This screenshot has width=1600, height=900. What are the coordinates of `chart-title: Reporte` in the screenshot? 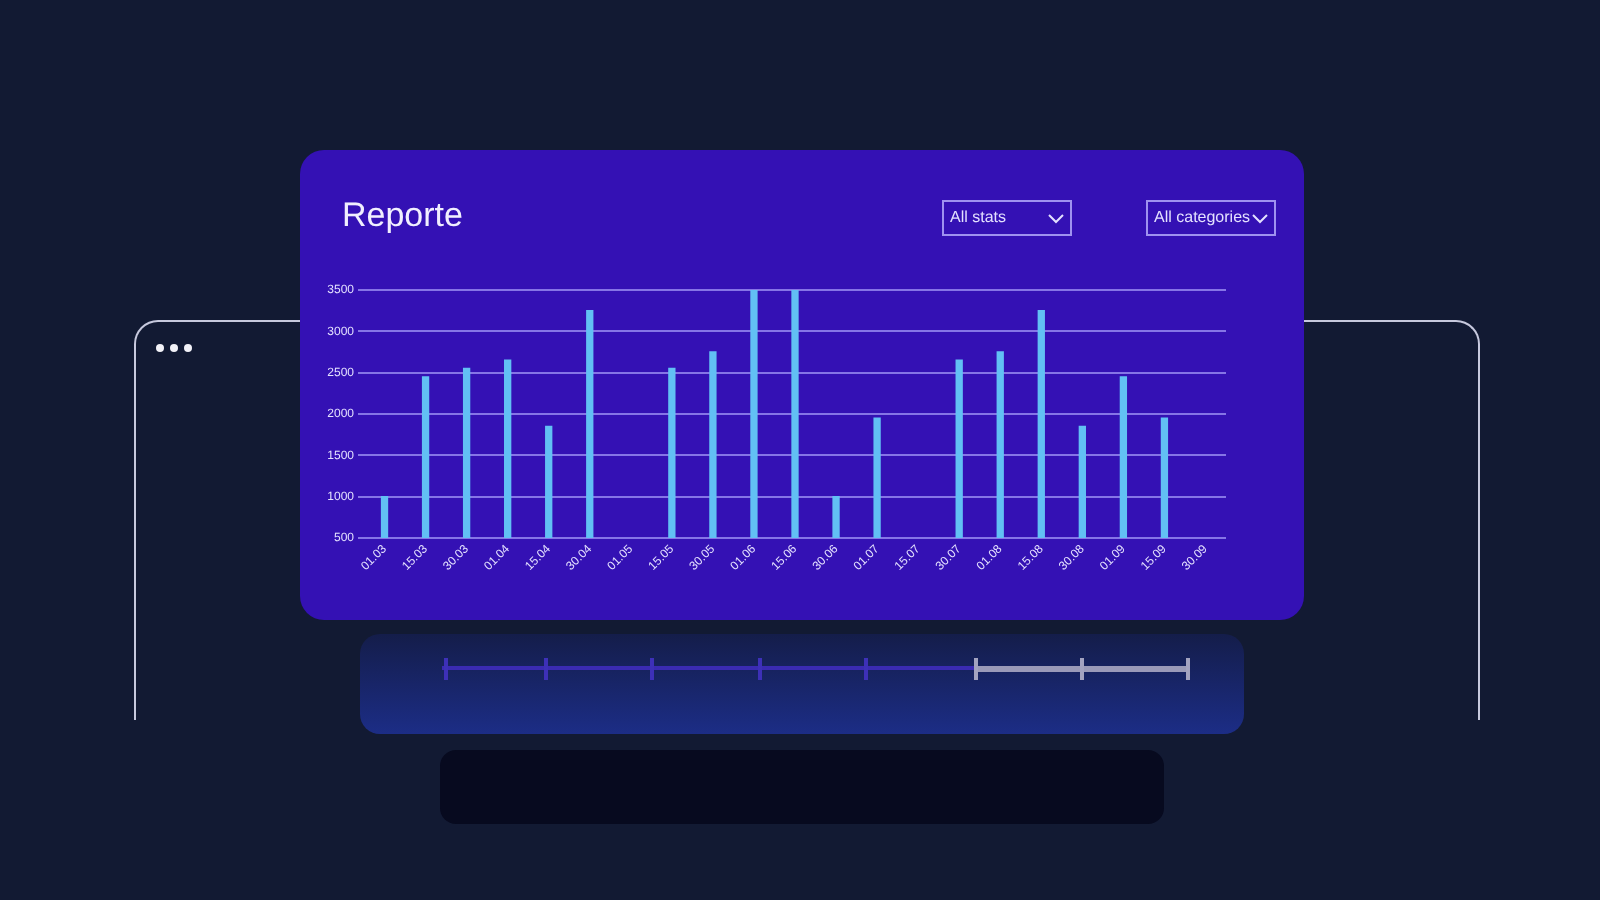 It's located at (402, 216).